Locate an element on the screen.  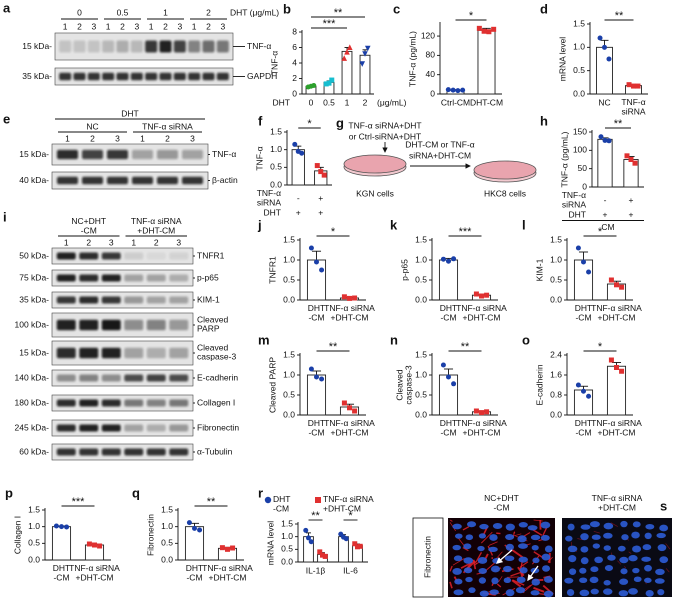
significance-label: *** is located at coordinates (466, 232).